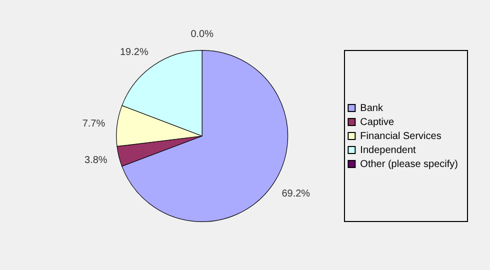 The width and height of the screenshot is (490, 270). I want to click on data-label: 69.2%, so click(296, 194).